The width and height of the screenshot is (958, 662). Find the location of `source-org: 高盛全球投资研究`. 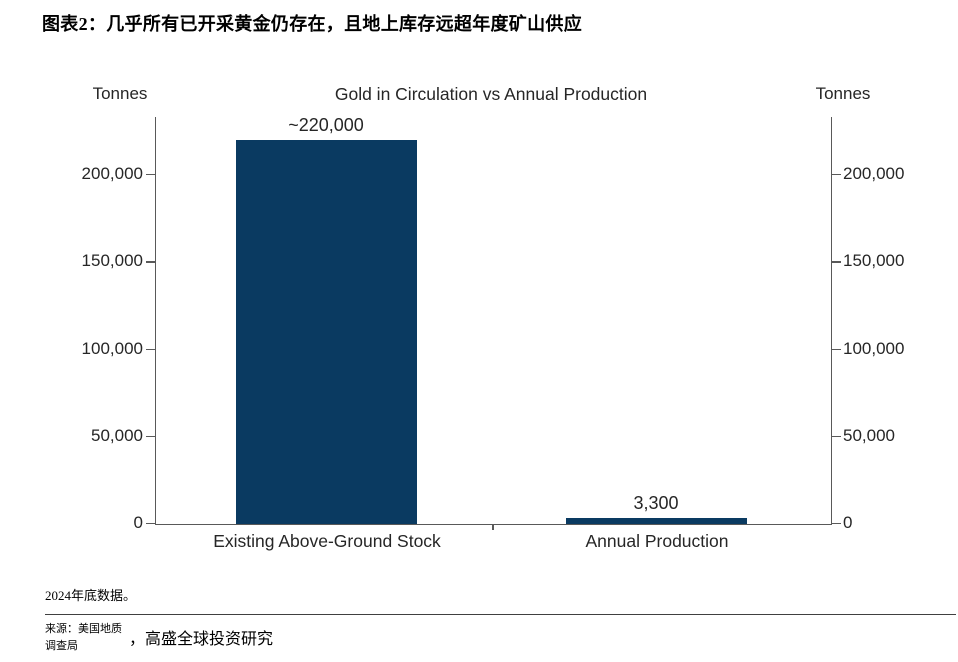

source-org: 高盛全球投资研究 is located at coordinates (209, 639).